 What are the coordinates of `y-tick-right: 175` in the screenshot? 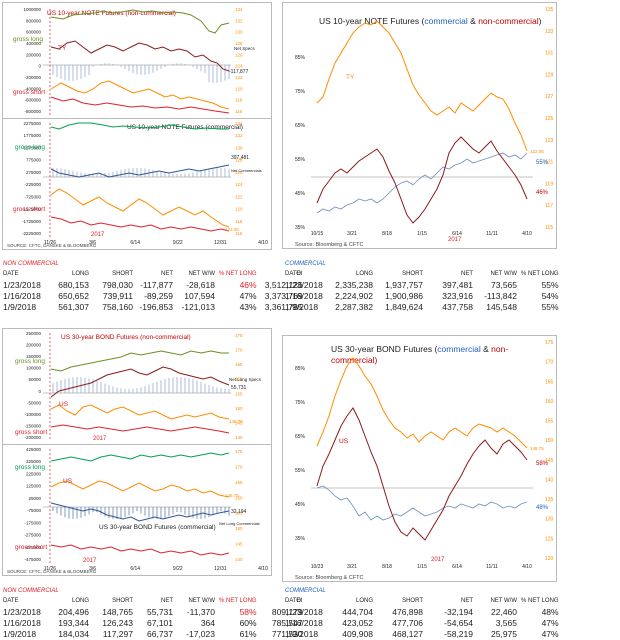 It's located at (239, 335).